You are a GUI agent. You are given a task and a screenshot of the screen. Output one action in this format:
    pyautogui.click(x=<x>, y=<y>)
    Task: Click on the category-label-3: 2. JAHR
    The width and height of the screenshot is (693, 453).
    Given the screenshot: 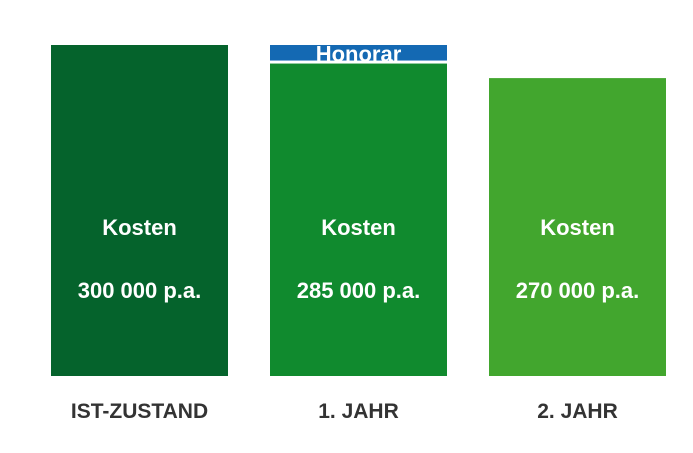 What is the action you would take?
    pyautogui.click(x=577, y=411)
    